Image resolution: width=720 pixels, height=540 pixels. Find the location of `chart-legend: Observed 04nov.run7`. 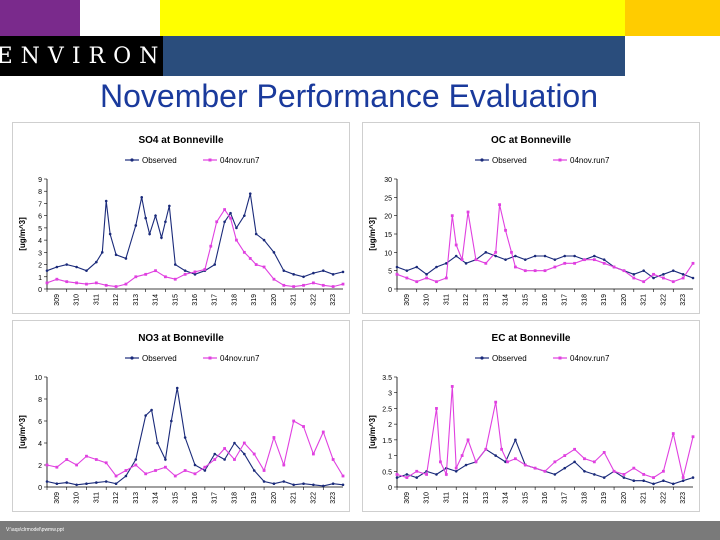

chart-legend: Observed 04nov.run7 is located at coordinates (192, 160).